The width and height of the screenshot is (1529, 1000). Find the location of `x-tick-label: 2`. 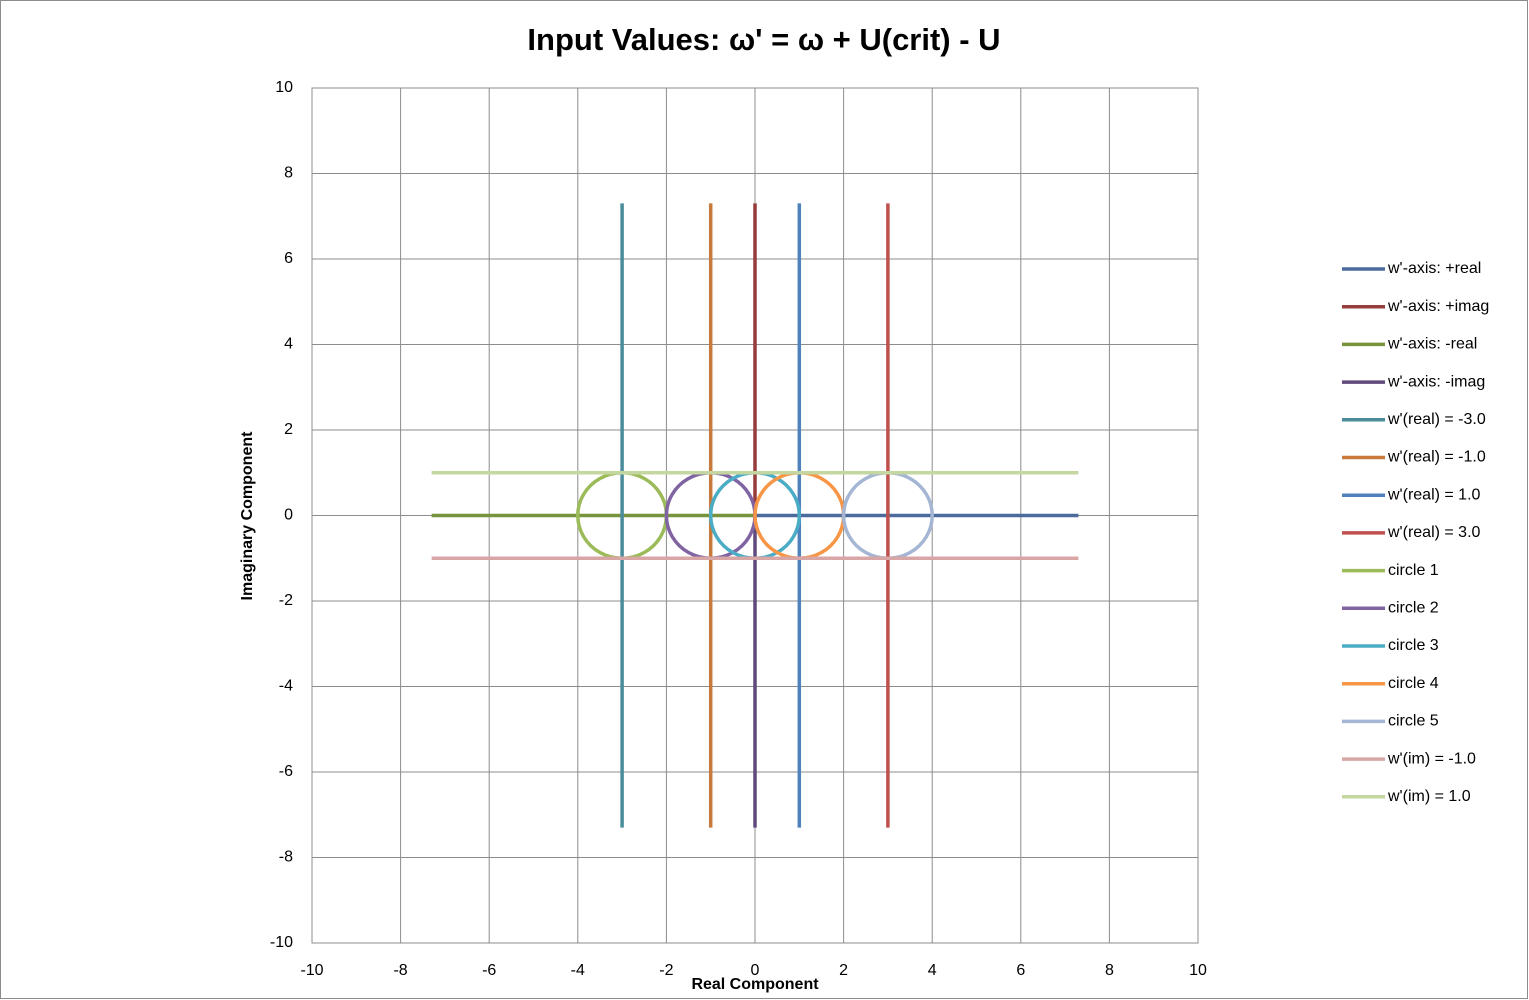

x-tick-label: 2 is located at coordinates (843, 970).